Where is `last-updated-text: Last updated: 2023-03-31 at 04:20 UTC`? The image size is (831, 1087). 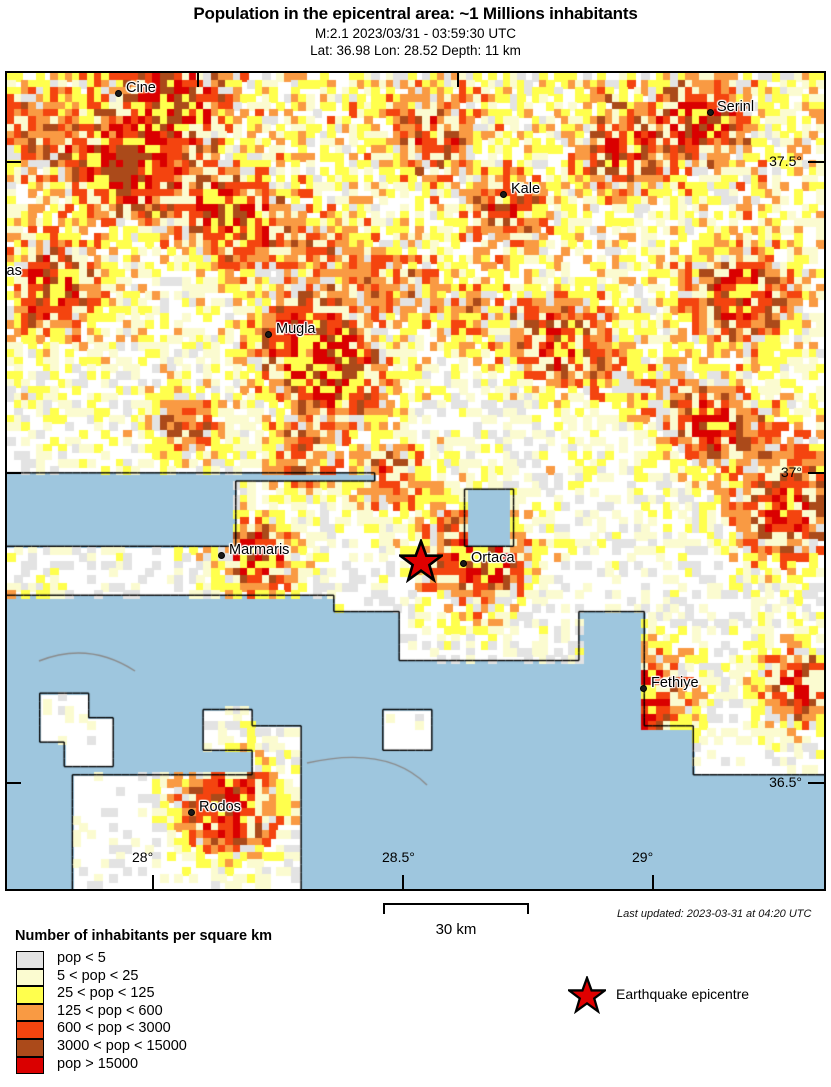 last-updated-text: Last updated: 2023-03-31 at 04:20 UTC is located at coordinates (714, 914).